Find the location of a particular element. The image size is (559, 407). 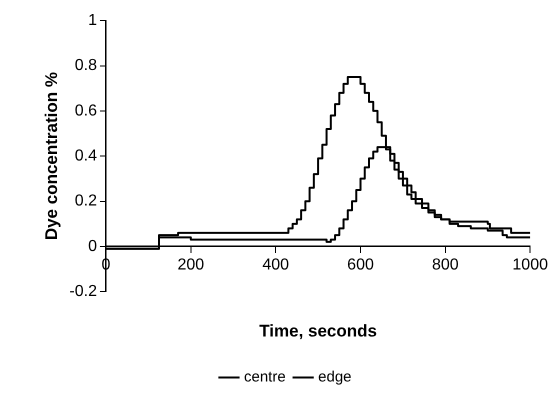

x-tick-label: 200 is located at coordinates (190, 265).